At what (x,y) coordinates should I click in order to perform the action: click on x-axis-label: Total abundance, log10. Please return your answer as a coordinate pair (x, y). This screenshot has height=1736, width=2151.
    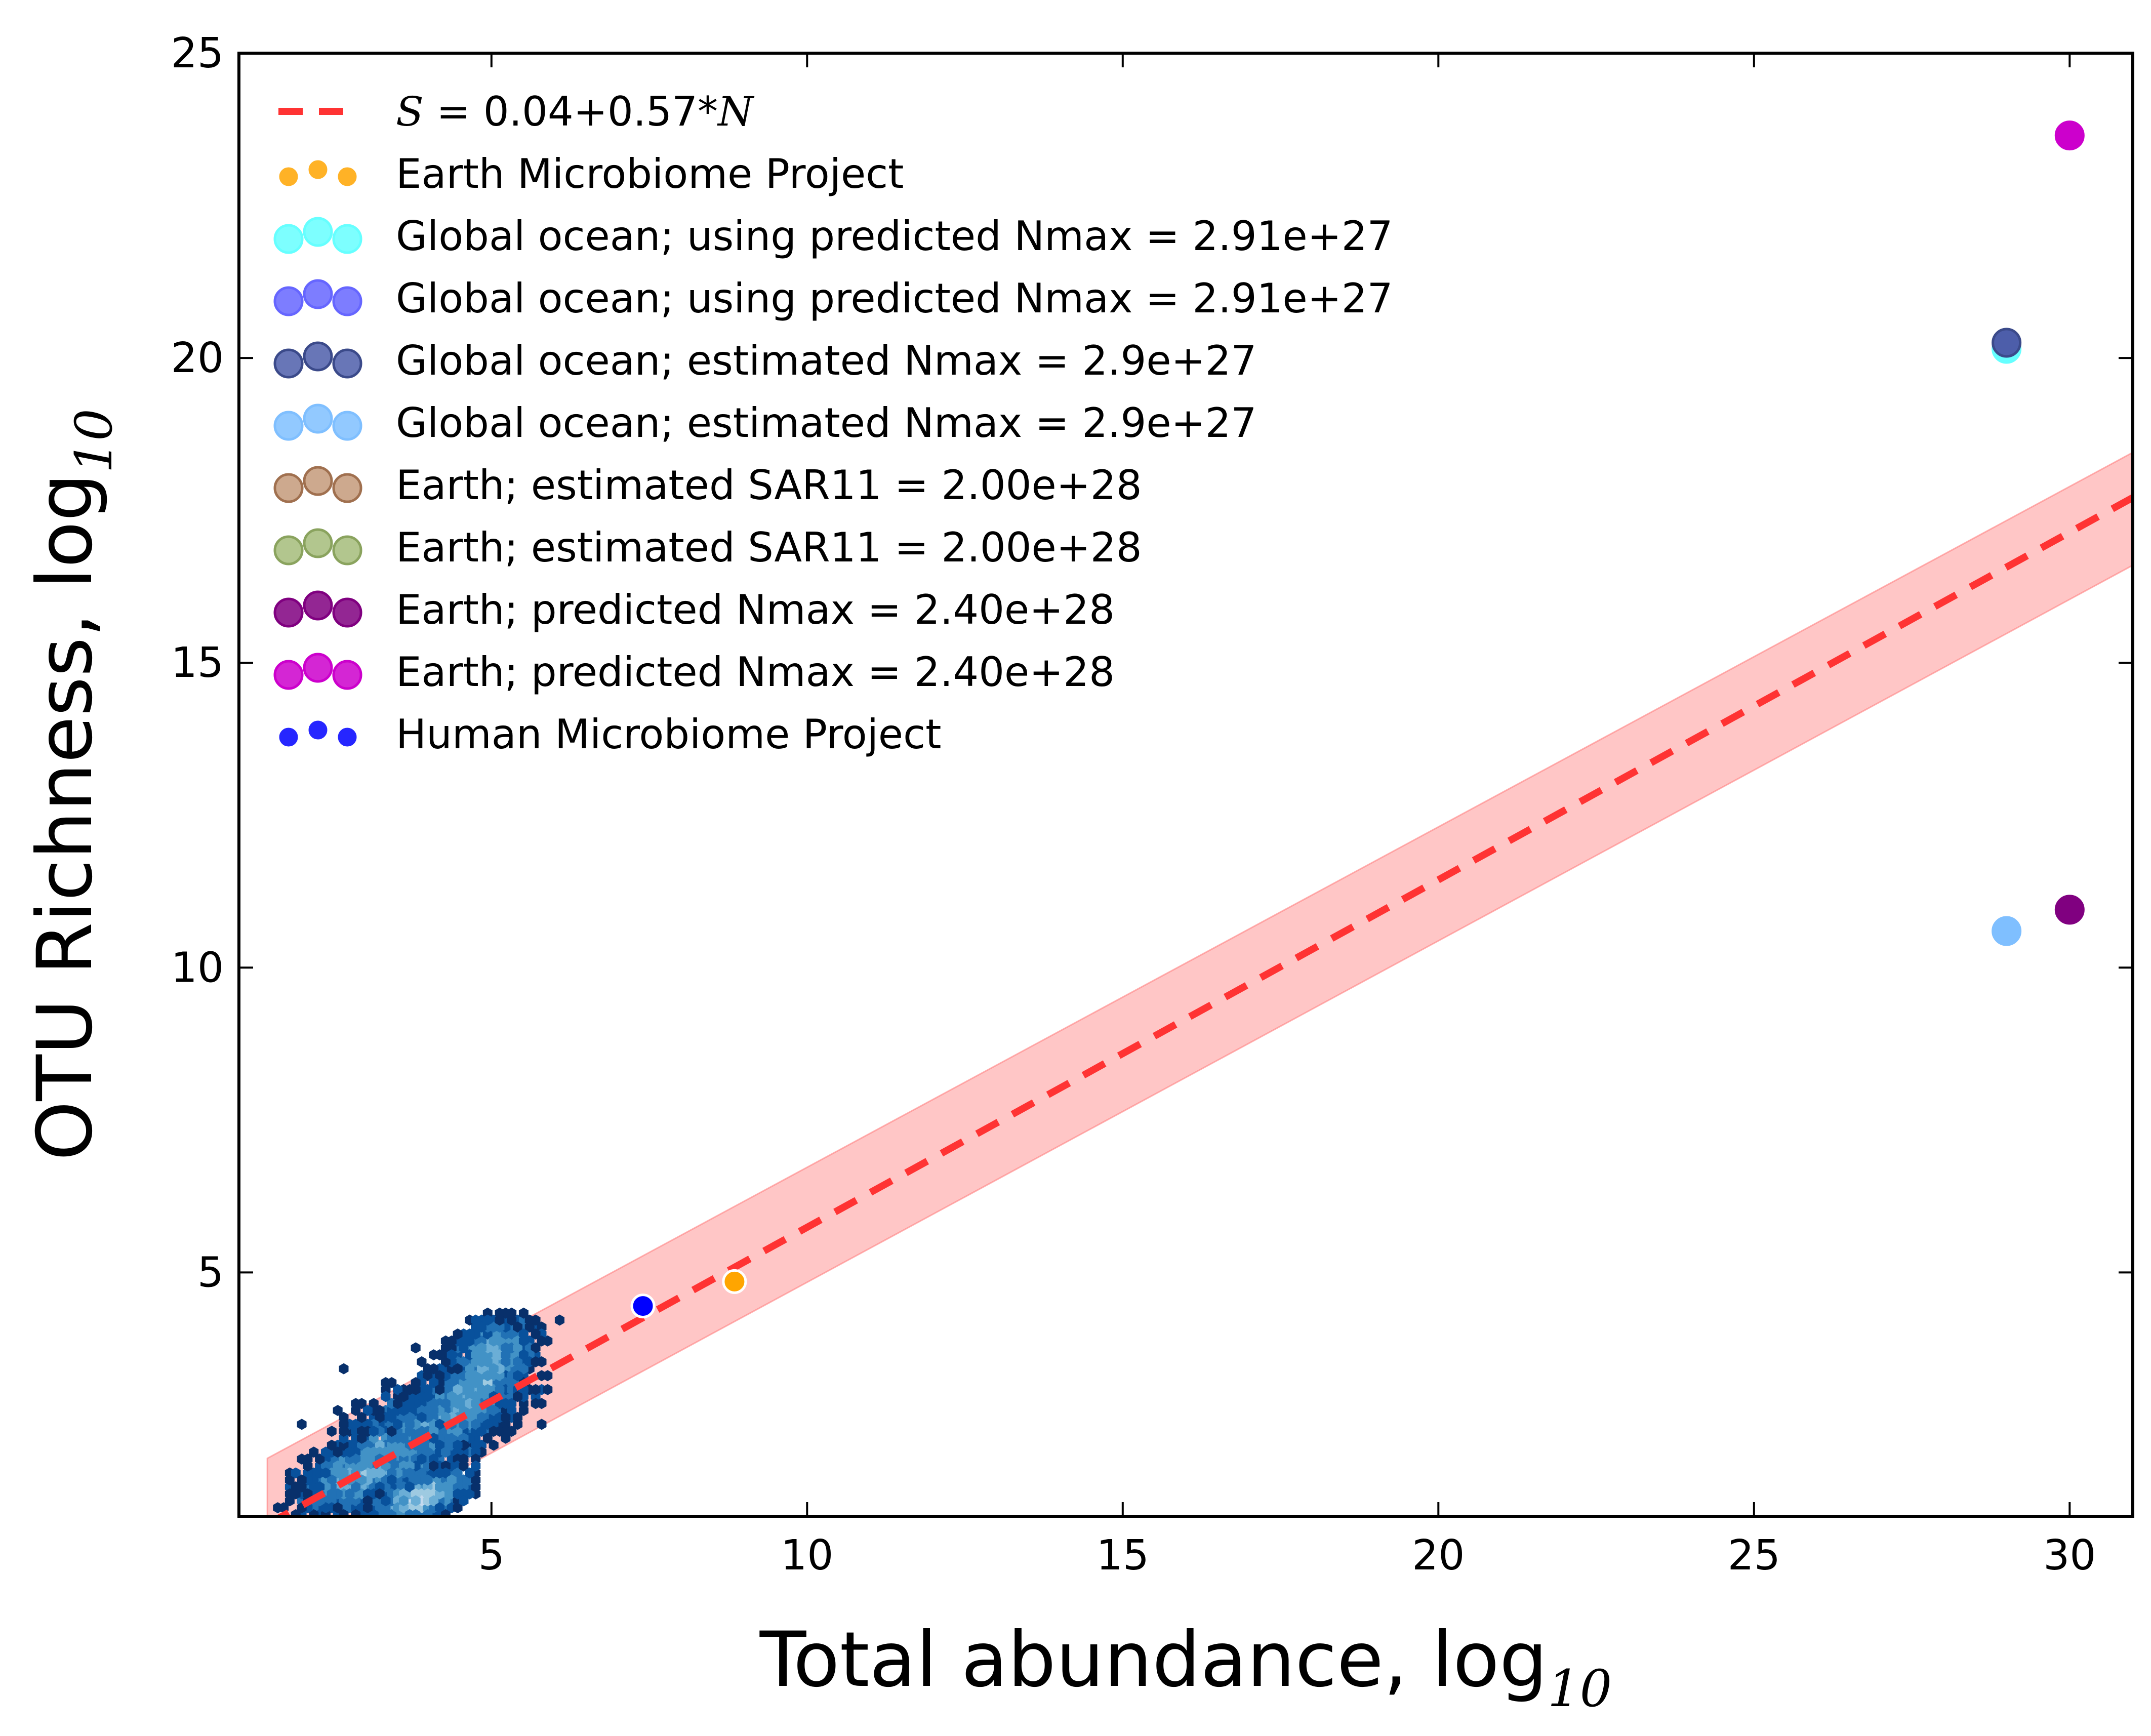
    Looking at the image, I should click on (1185, 1667).